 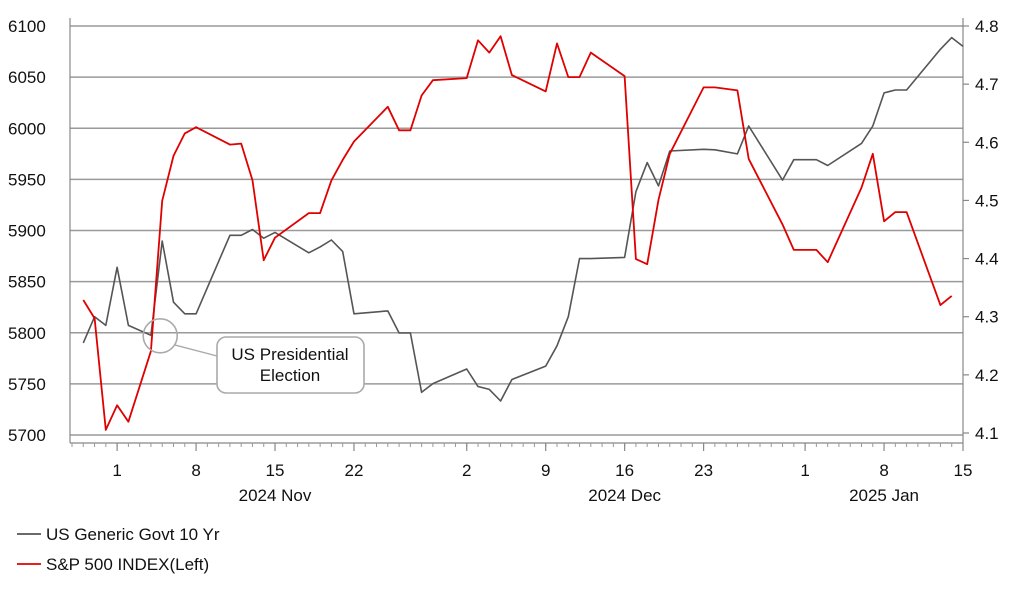 I want to click on y-right-tick-label: 4.5, so click(x=987, y=200).